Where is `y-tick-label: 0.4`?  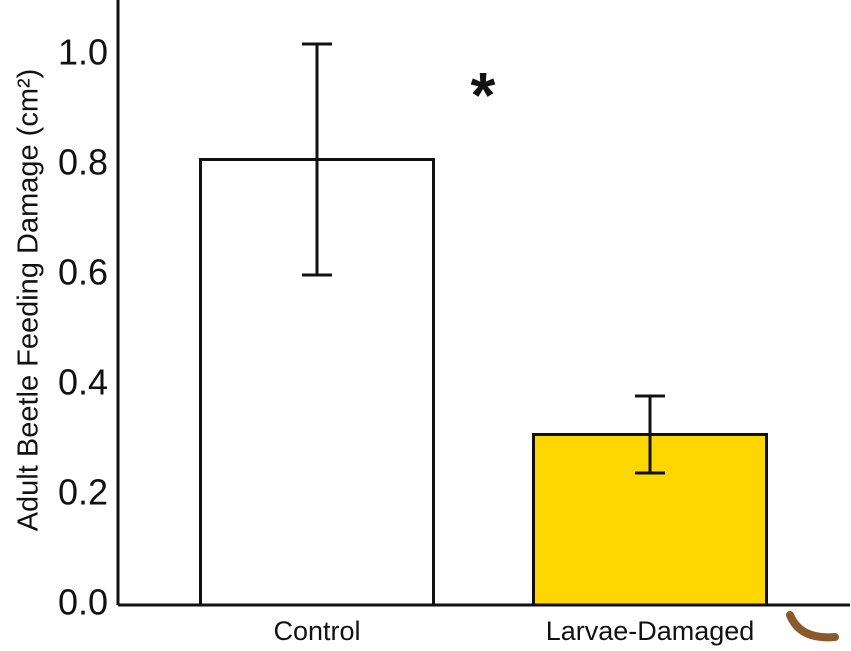
y-tick-label: 0.4 is located at coordinates (83, 382).